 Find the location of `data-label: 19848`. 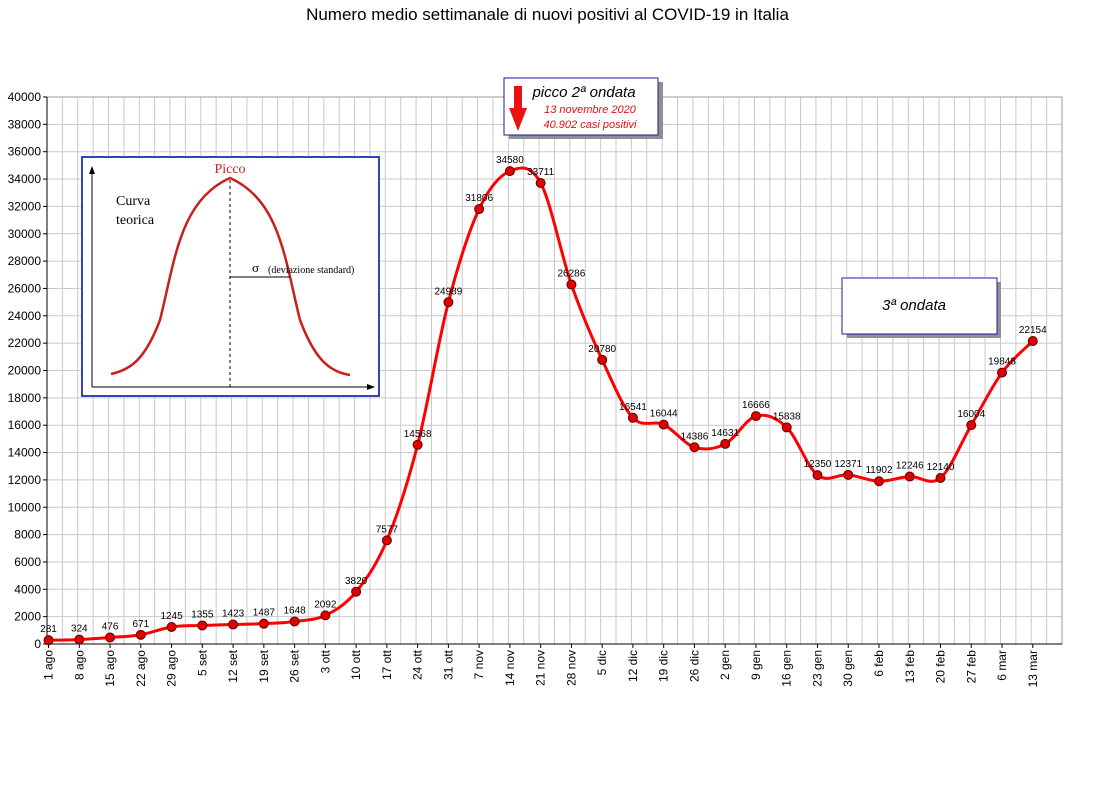

data-label: 19848 is located at coordinates (1002, 362).